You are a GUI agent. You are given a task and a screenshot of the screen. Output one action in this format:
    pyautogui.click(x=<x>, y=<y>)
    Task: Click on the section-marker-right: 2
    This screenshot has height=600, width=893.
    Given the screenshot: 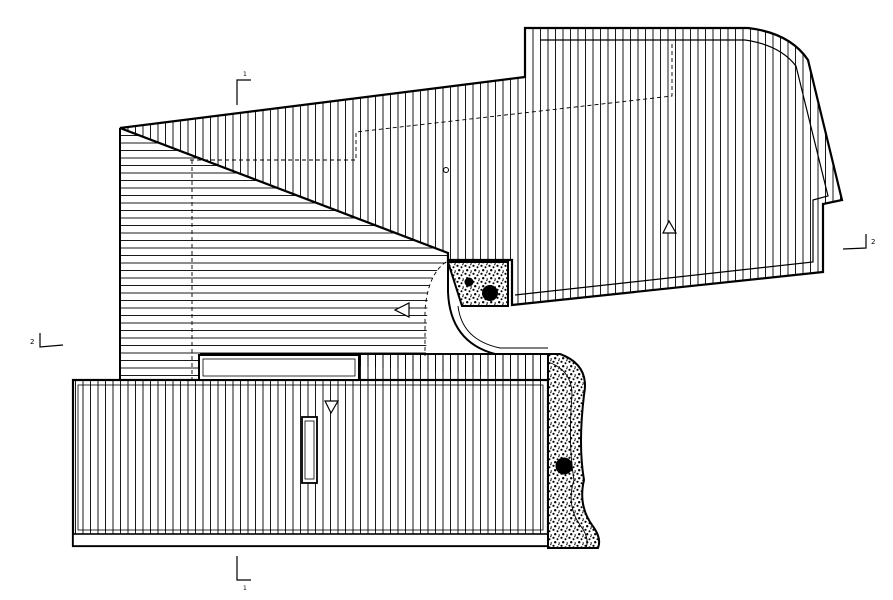 What is the action you would take?
    pyautogui.click(x=858, y=242)
    